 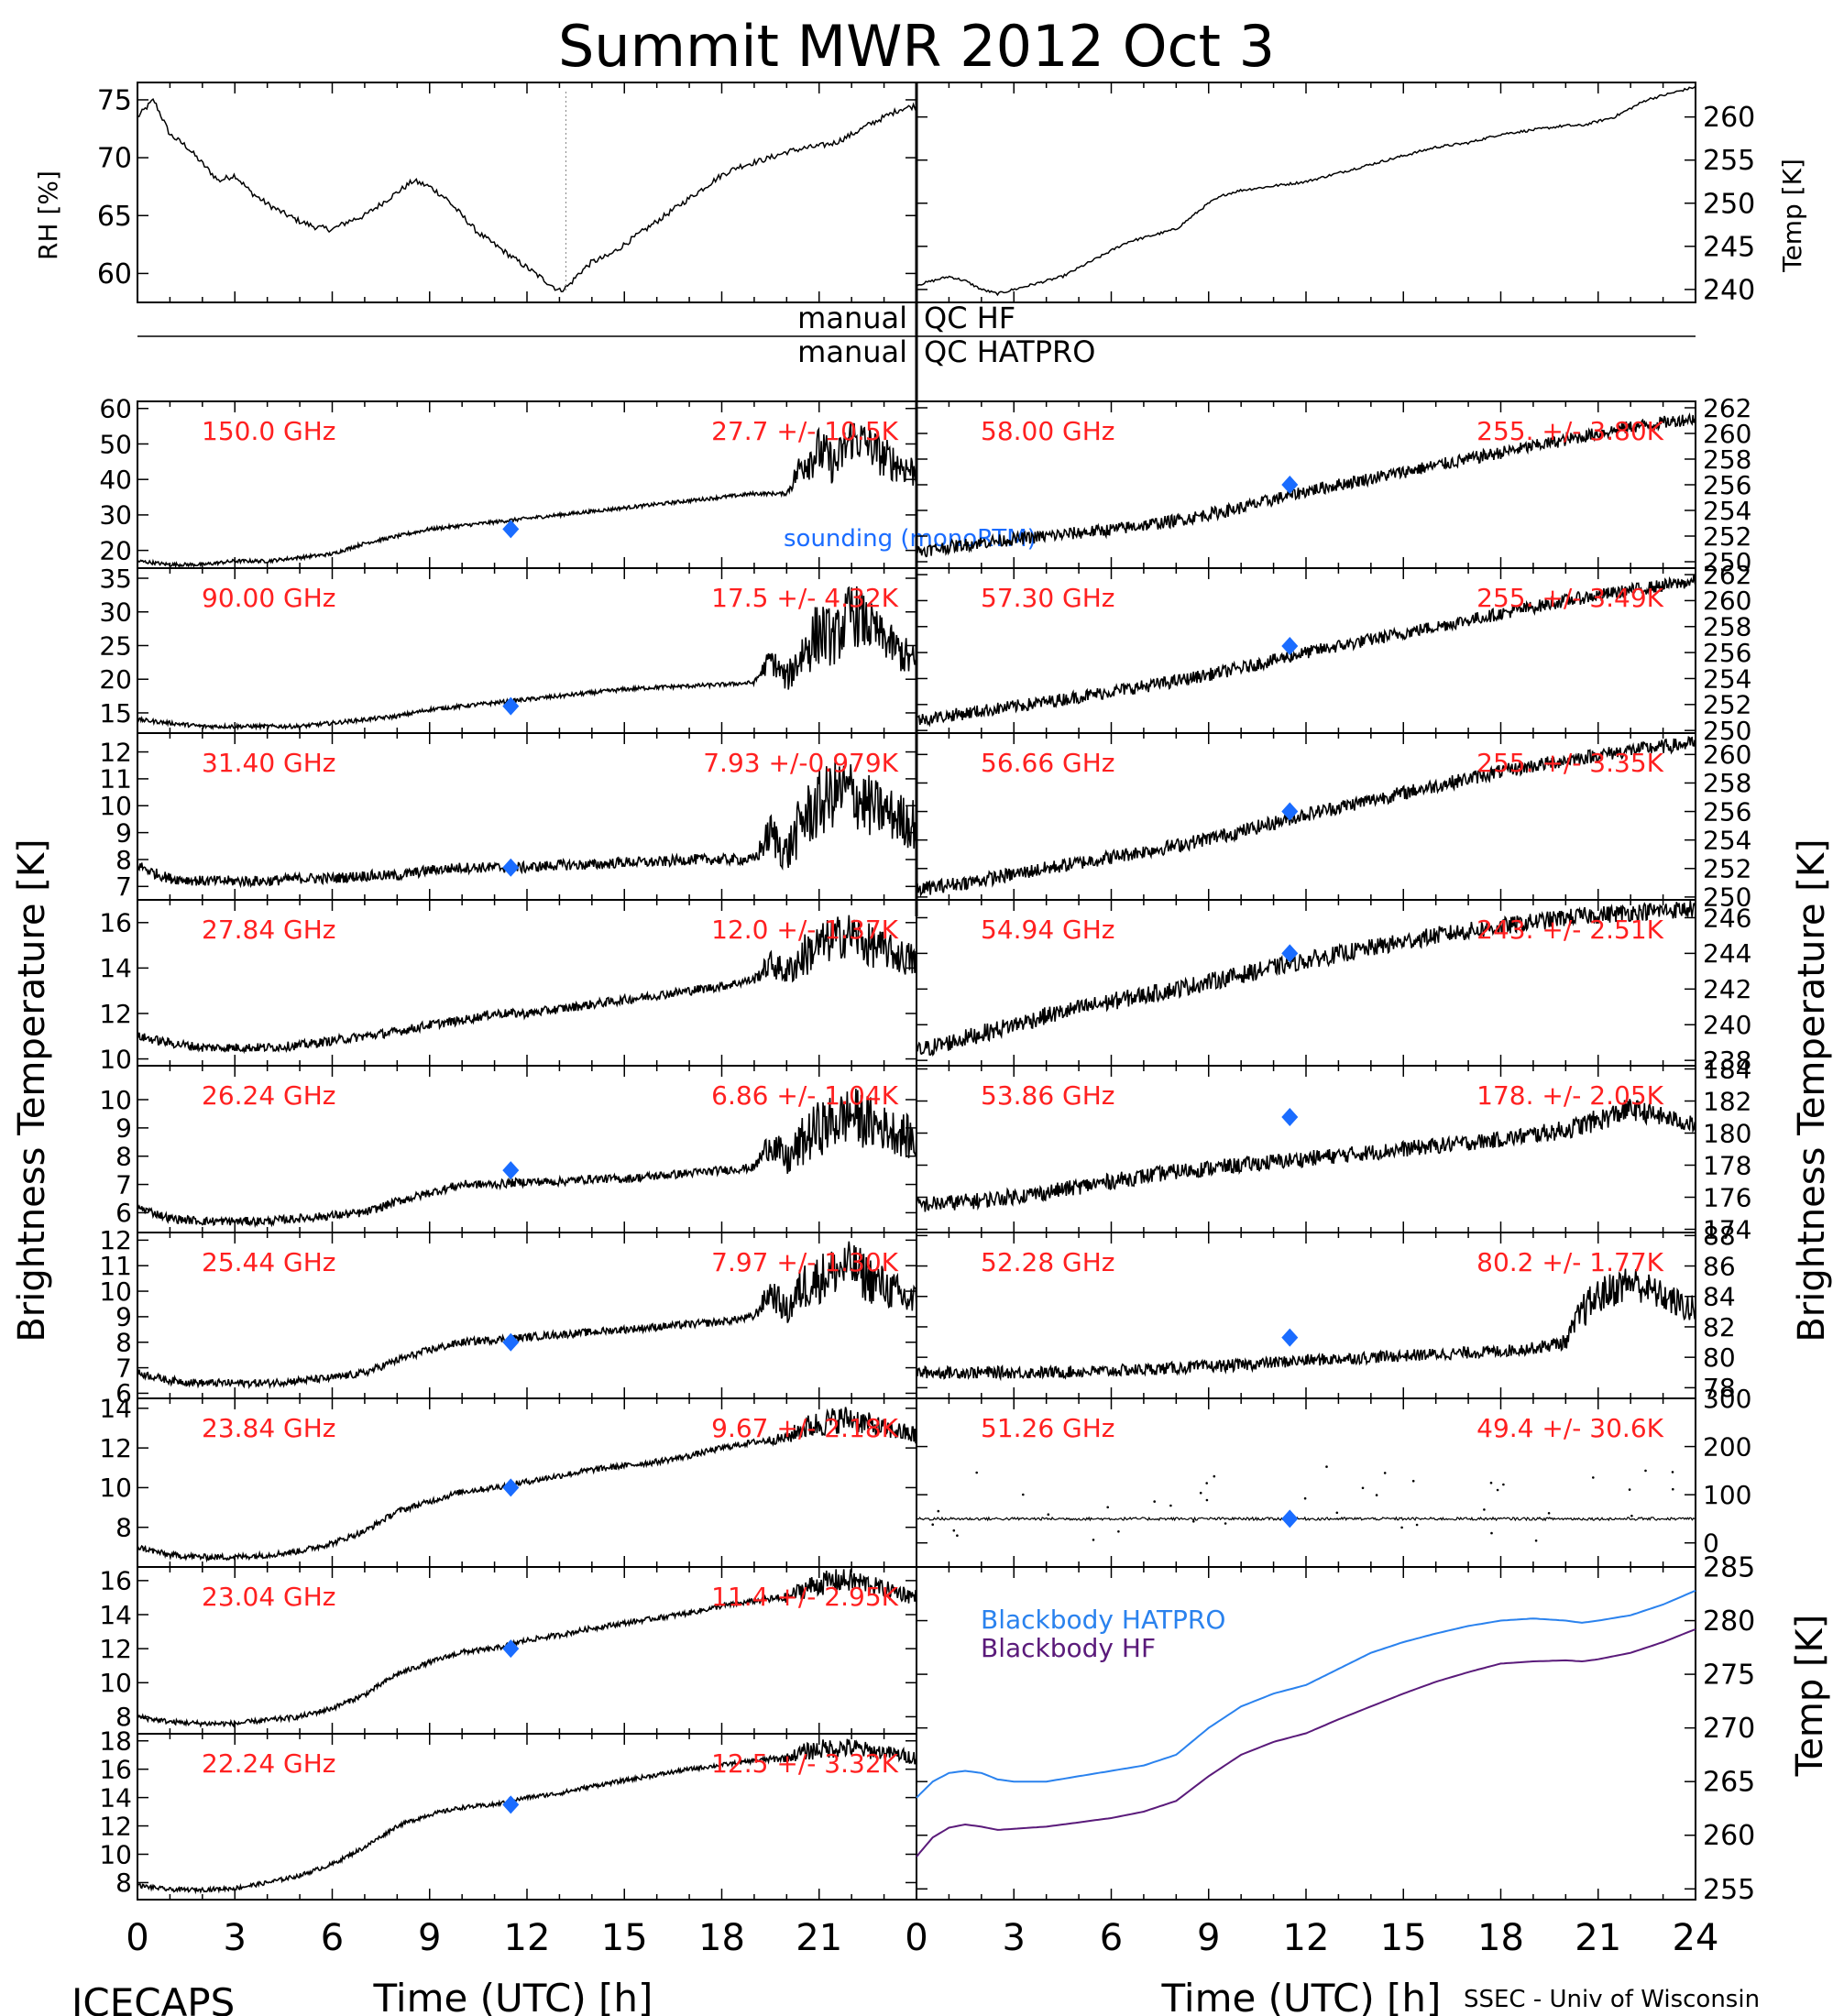 What do you see at coordinates (269, 763) in the screenshot?
I see `panel-31-40-ghz-freq-label: 31.40 GHz` at bounding box center [269, 763].